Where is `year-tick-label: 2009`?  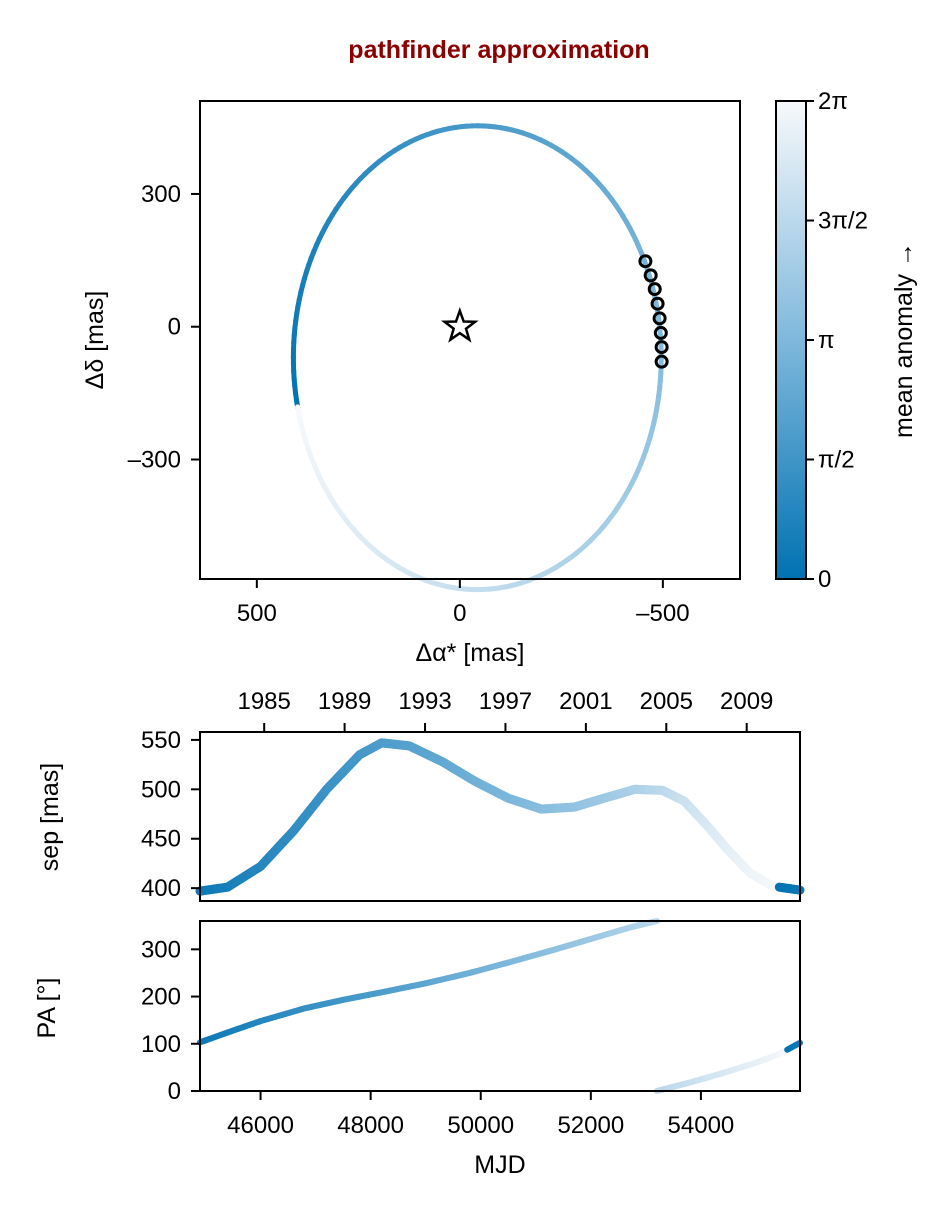
year-tick-label: 2009 is located at coordinates (746, 701).